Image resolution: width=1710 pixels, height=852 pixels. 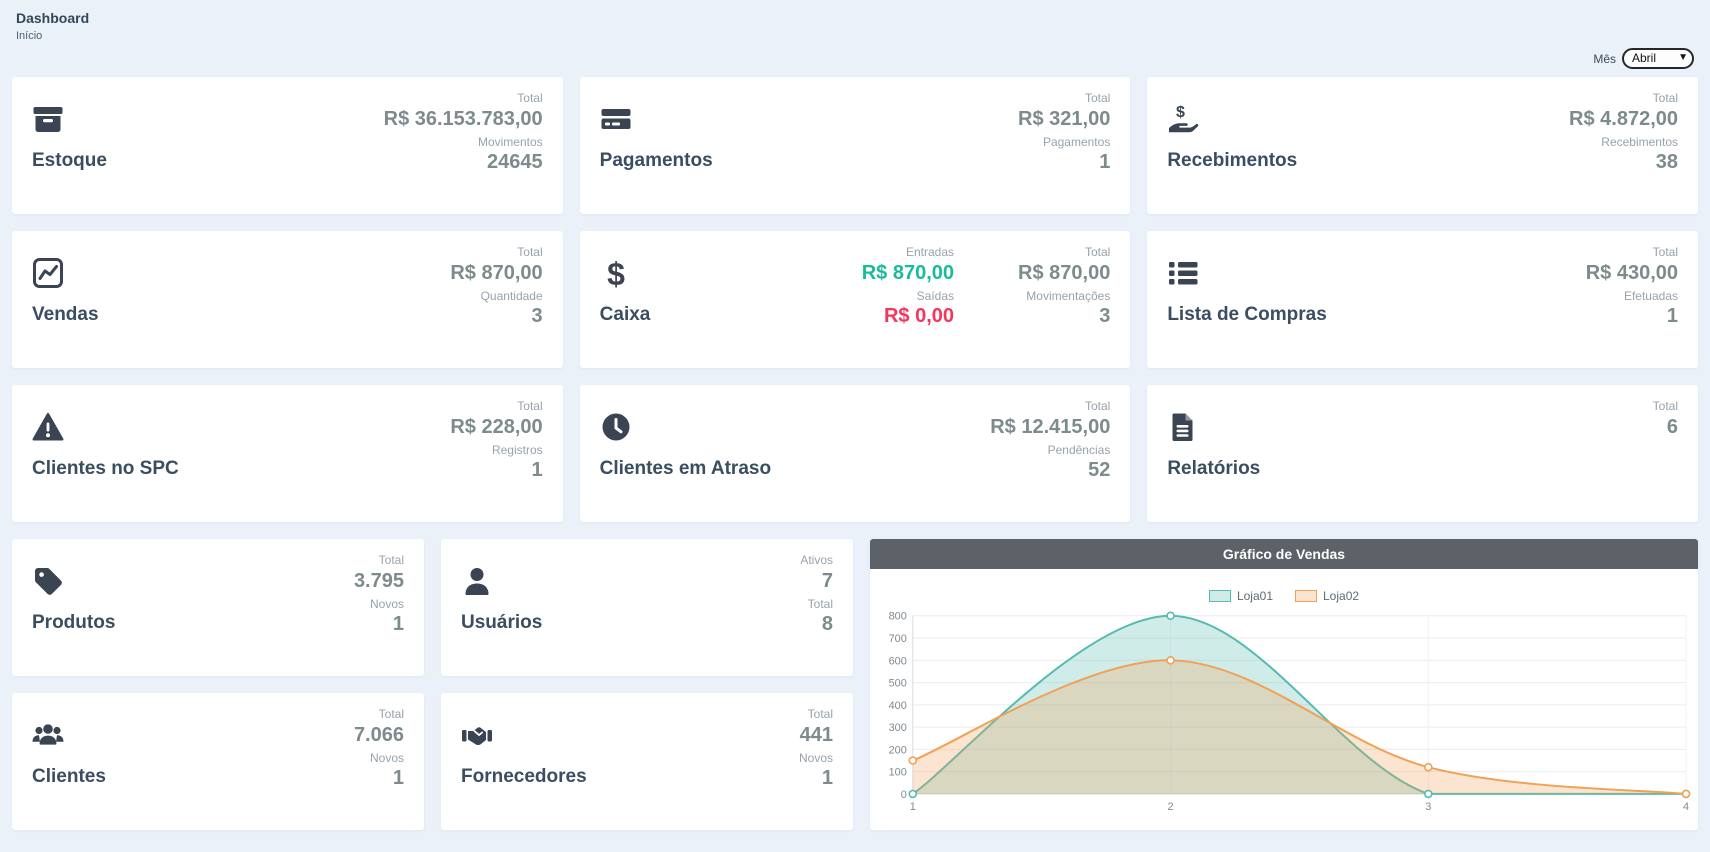 I want to click on stat-value: 7, so click(x=827, y=580).